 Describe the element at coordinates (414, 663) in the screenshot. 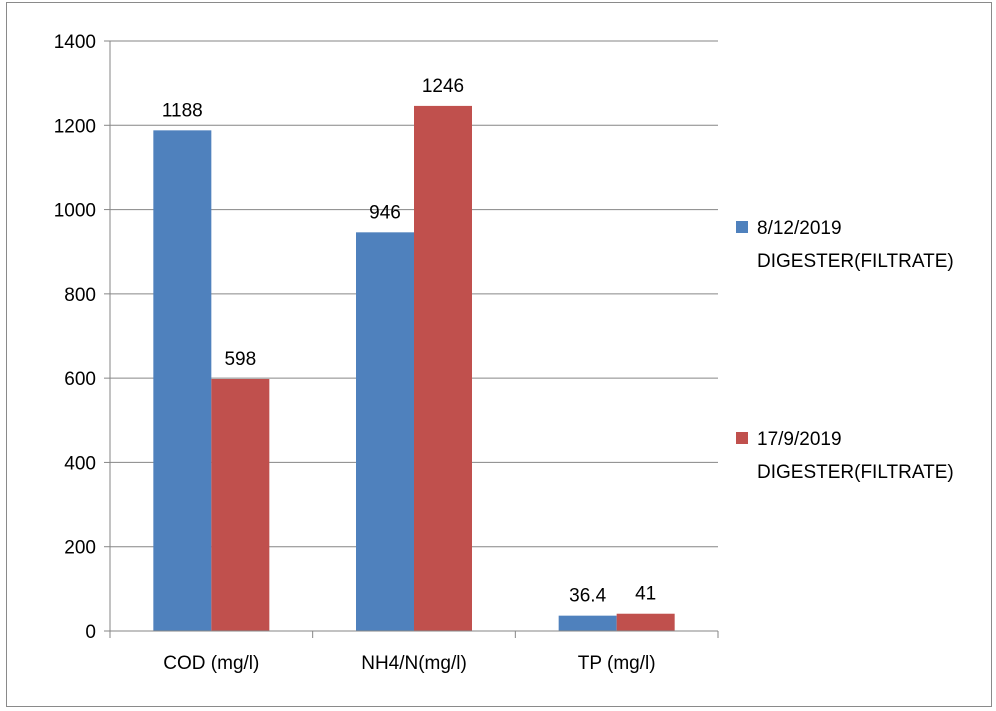

I see `x-tick-label: NH4/N(mg/l)` at that location.